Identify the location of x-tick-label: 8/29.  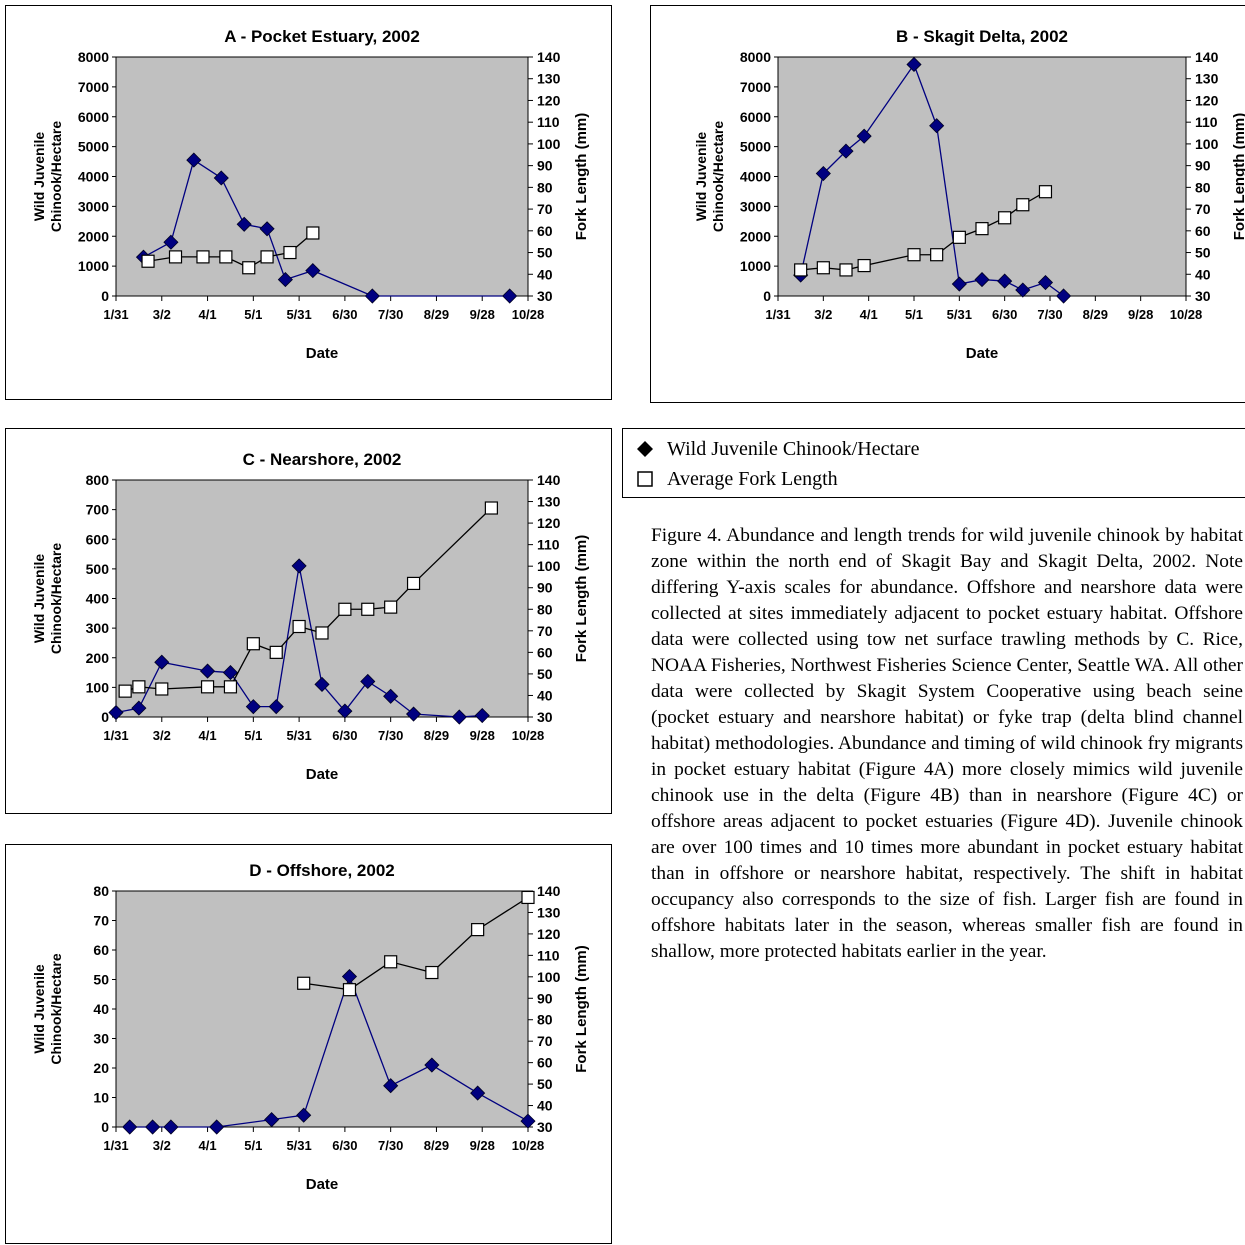
(436, 1145).